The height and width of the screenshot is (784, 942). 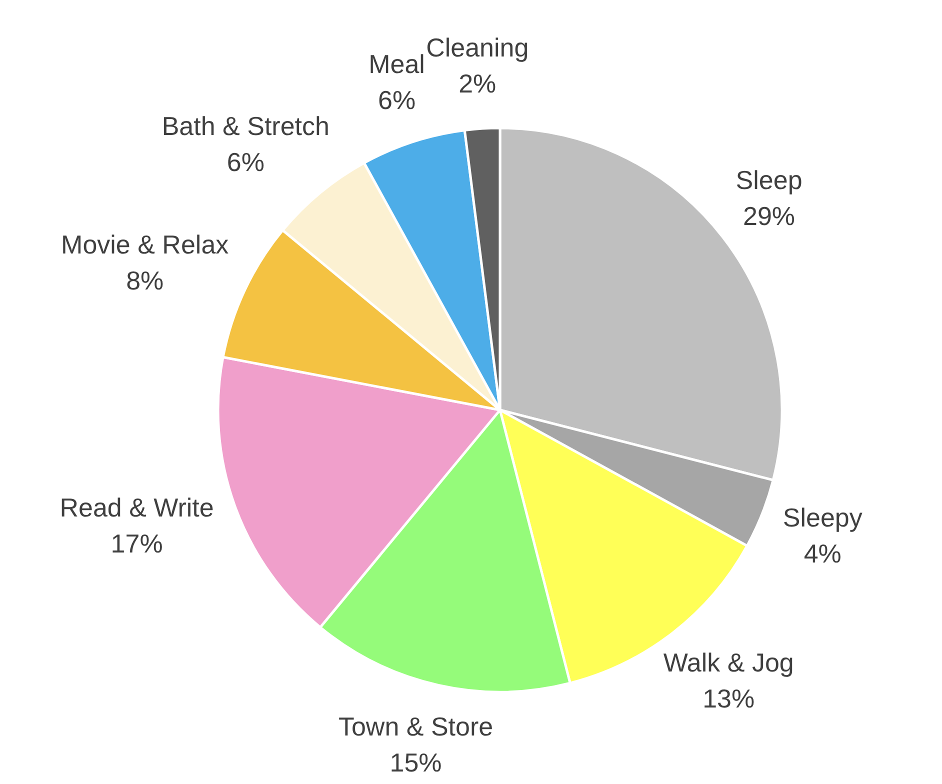 What do you see at coordinates (769, 180) in the screenshot?
I see `slice-label: Sleep` at bounding box center [769, 180].